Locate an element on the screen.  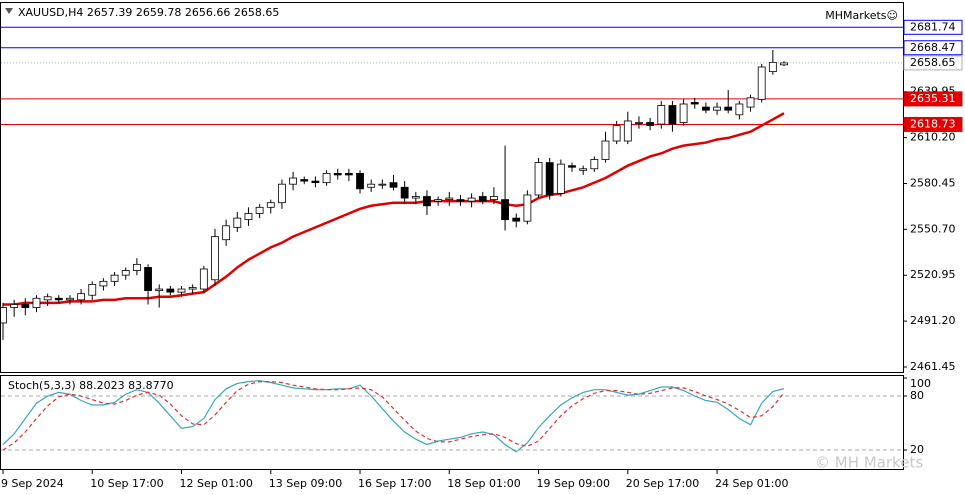
y-tick-label: 2610.20 is located at coordinates (933, 137).